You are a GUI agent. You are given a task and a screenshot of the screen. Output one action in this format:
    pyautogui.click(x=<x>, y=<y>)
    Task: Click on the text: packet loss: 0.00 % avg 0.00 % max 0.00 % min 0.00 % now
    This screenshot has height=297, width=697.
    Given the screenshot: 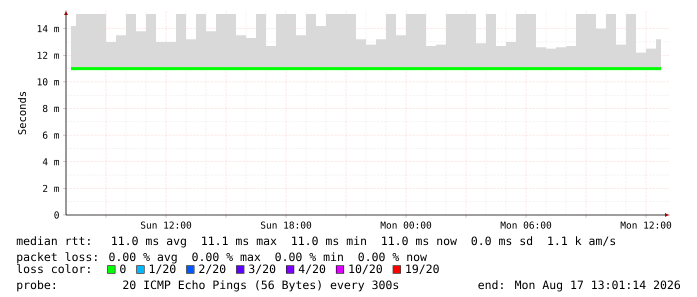 What is the action you would take?
    pyautogui.click(x=222, y=258)
    